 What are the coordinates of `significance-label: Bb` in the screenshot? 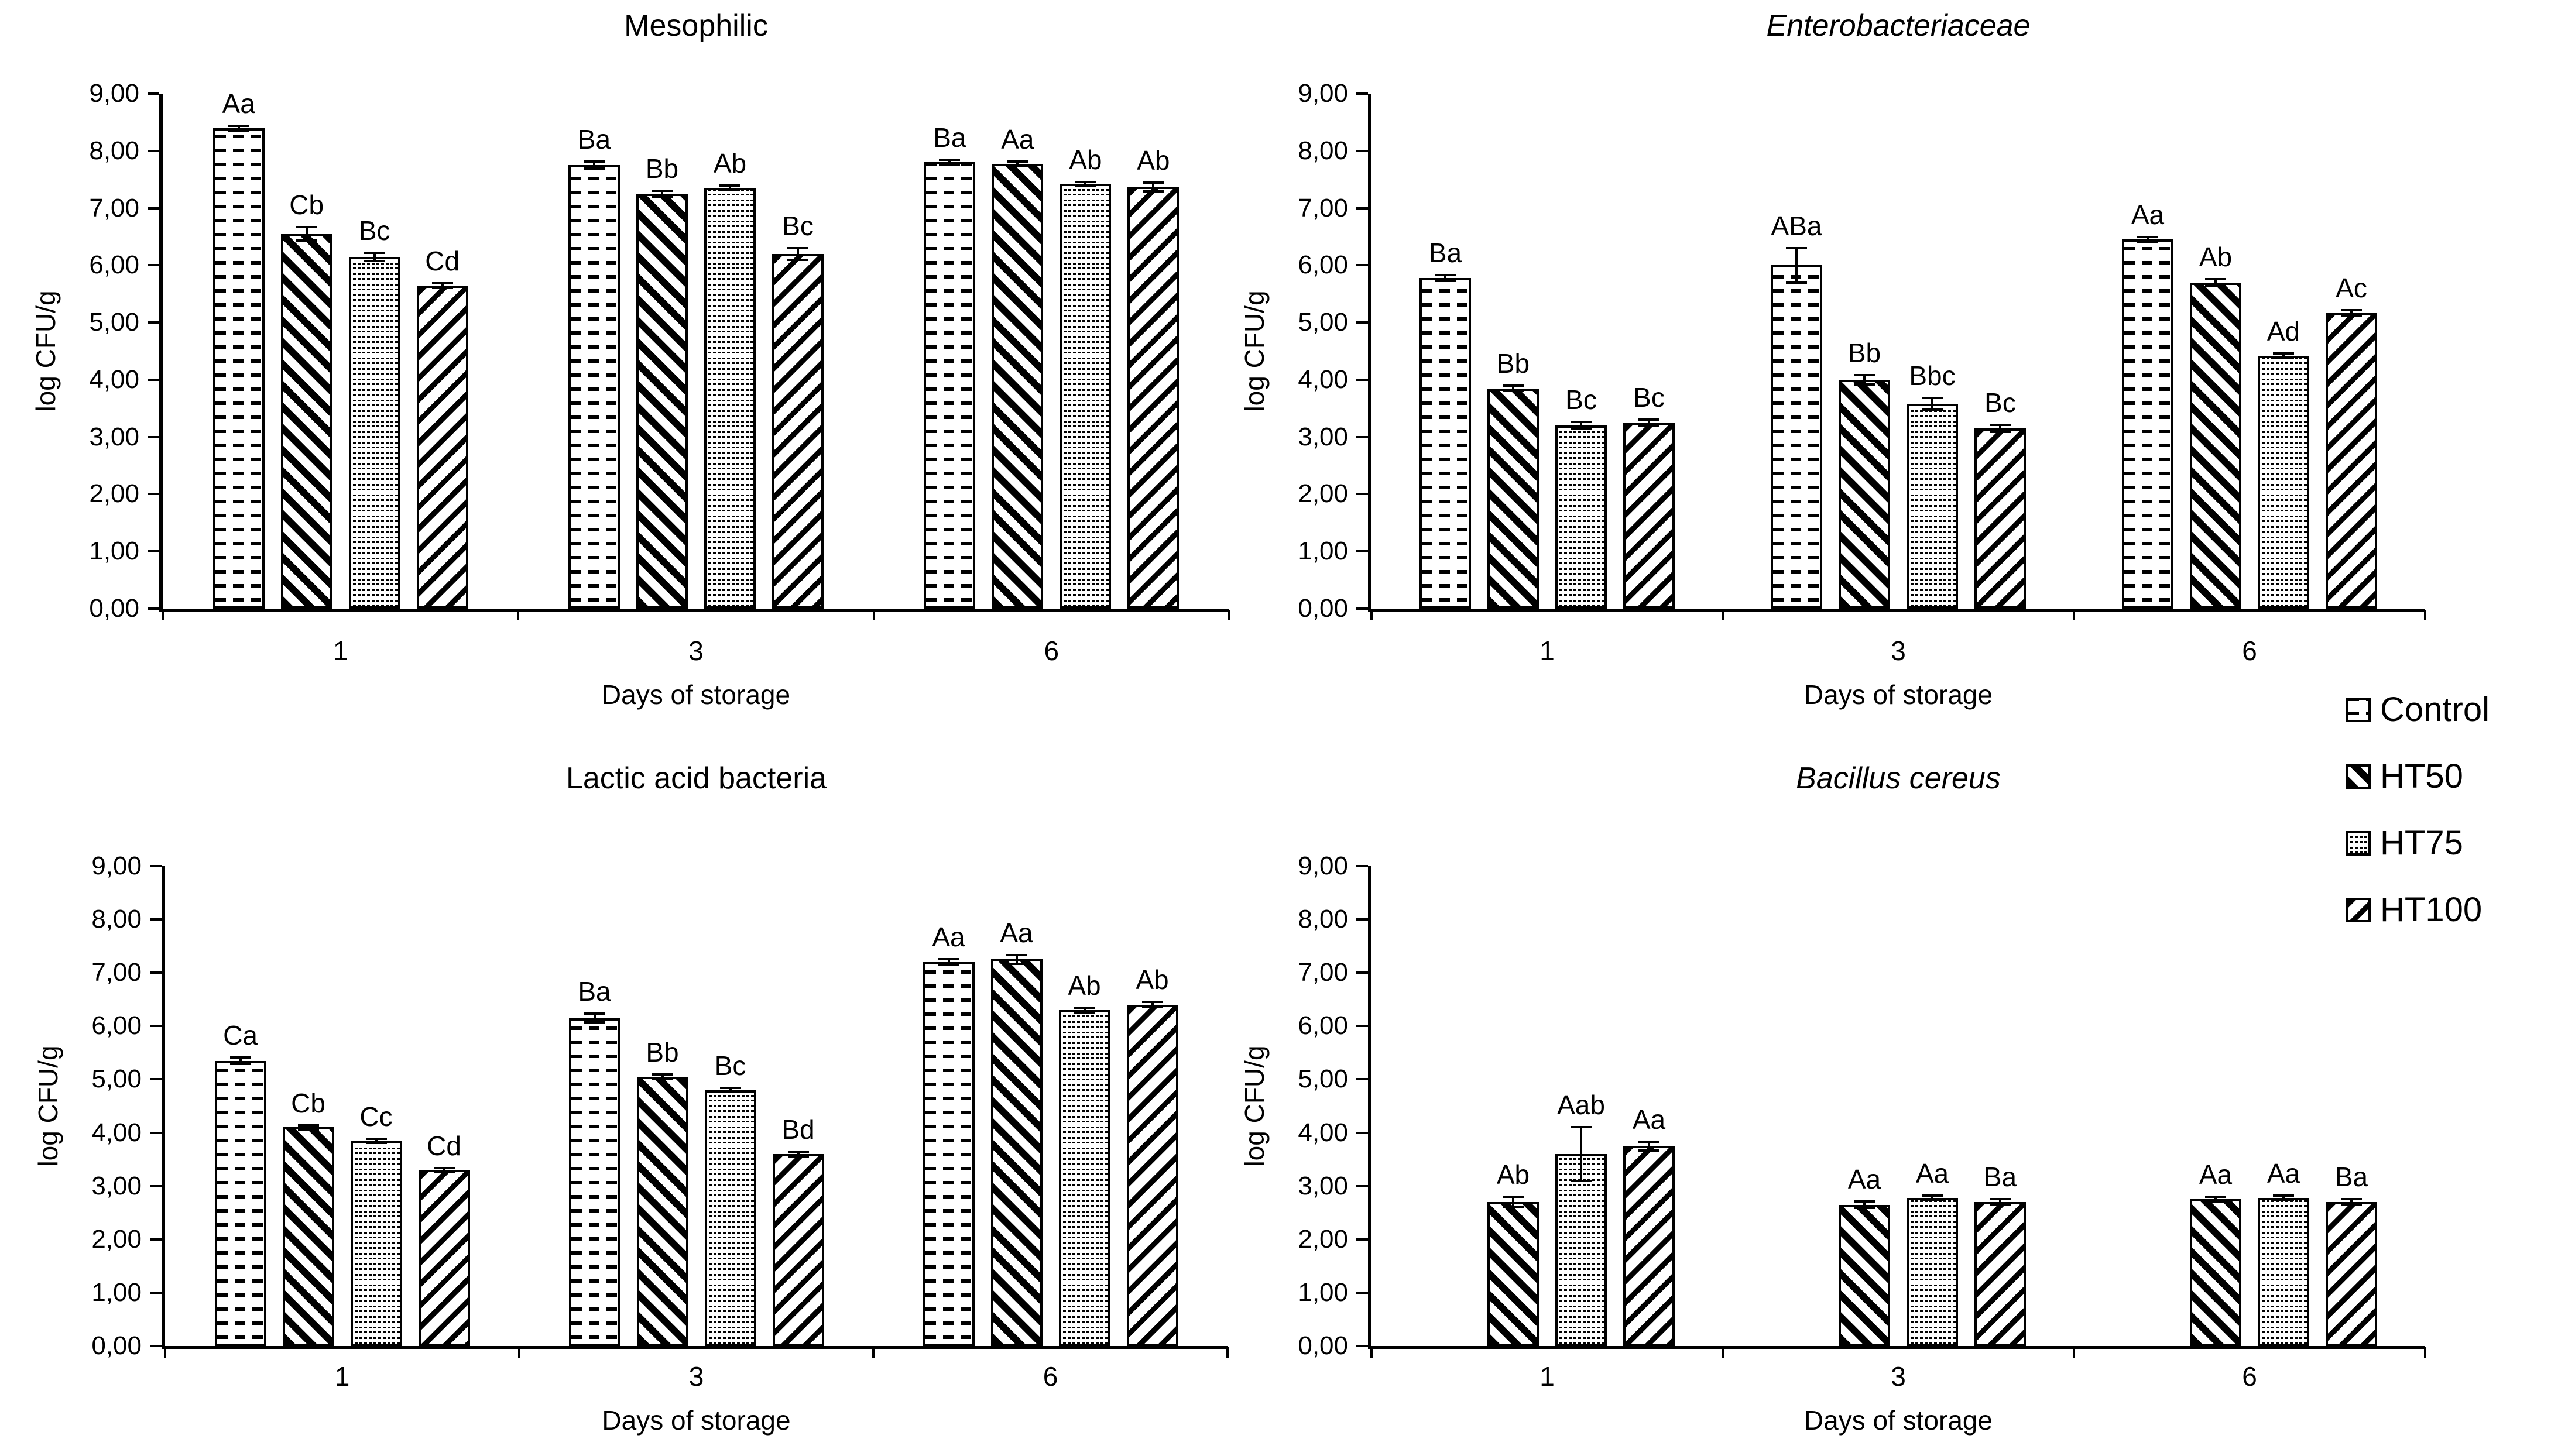 It's located at (662, 168).